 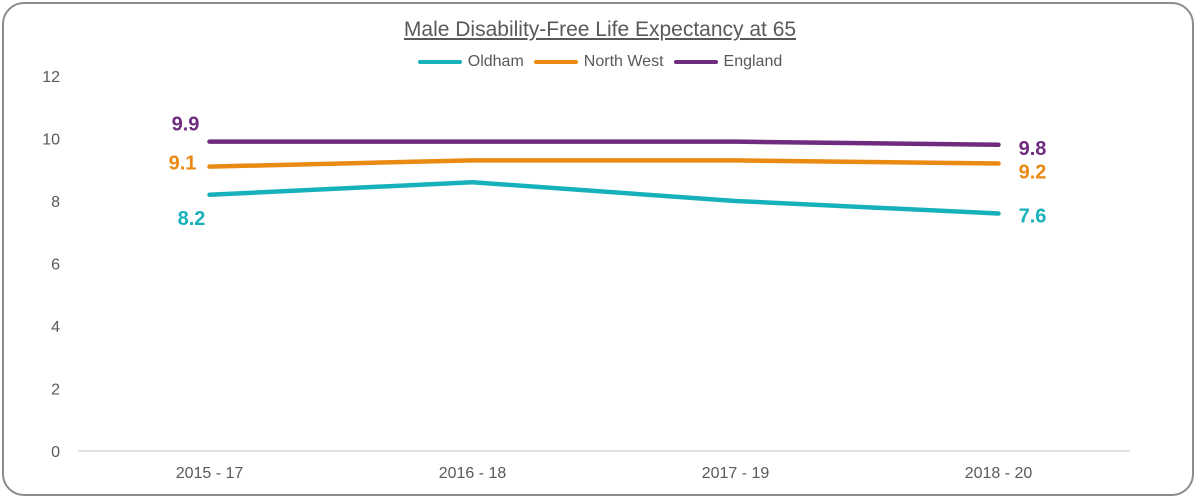 I want to click on x-tick-label-2: 2017 - 19, so click(x=736, y=473).